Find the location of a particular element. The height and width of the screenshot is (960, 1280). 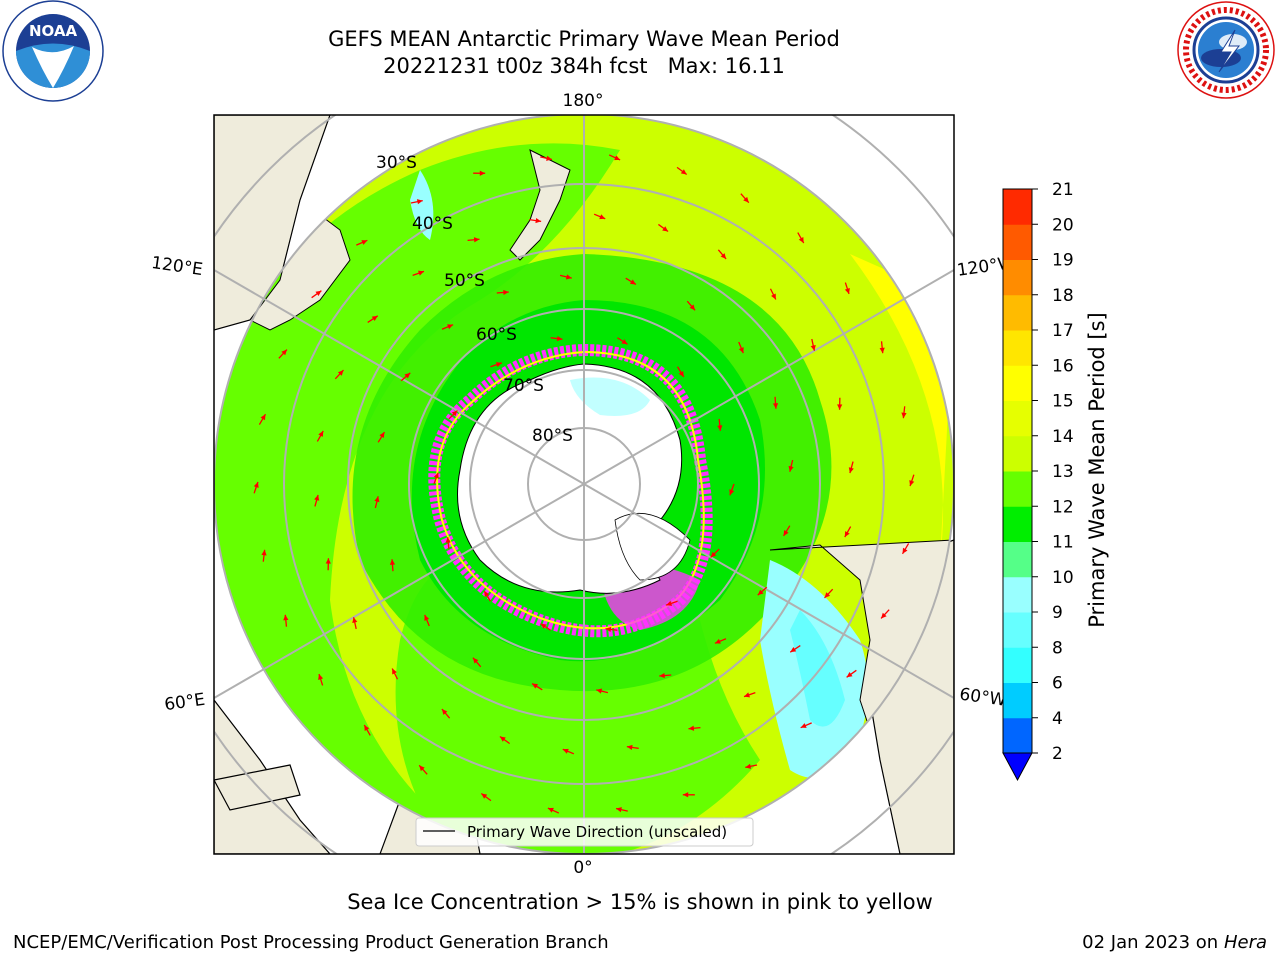

colorbar-tick-label: 20 is located at coordinates (1063, 225).